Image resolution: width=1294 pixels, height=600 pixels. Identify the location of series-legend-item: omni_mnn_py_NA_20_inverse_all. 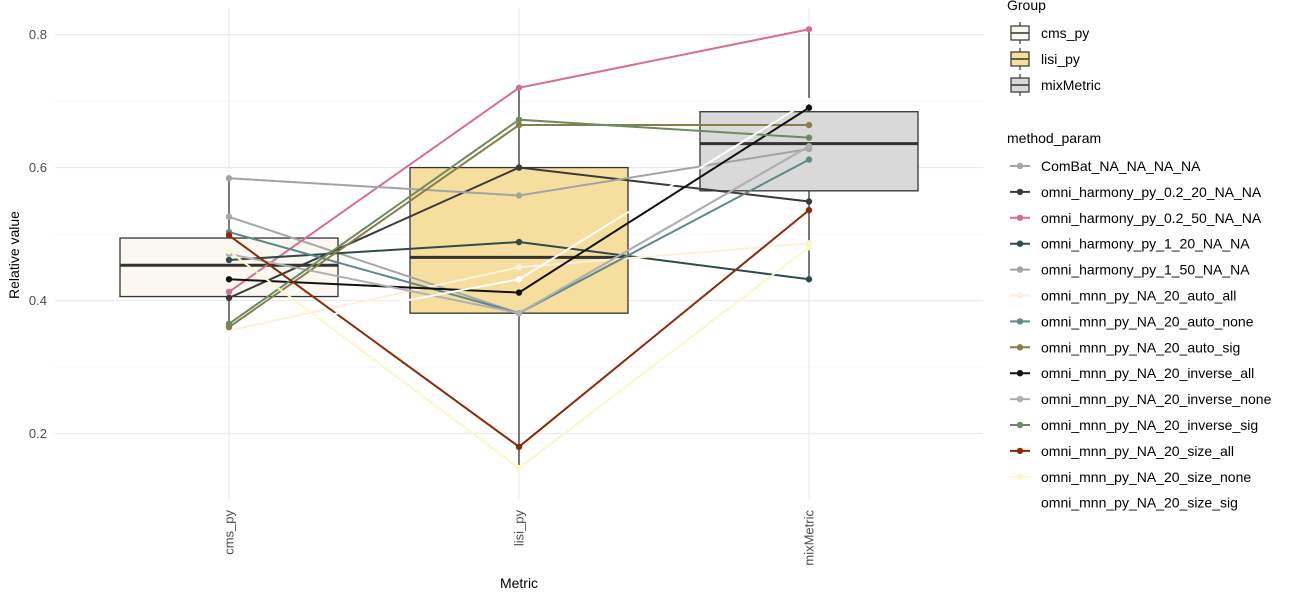
(1132, 373).